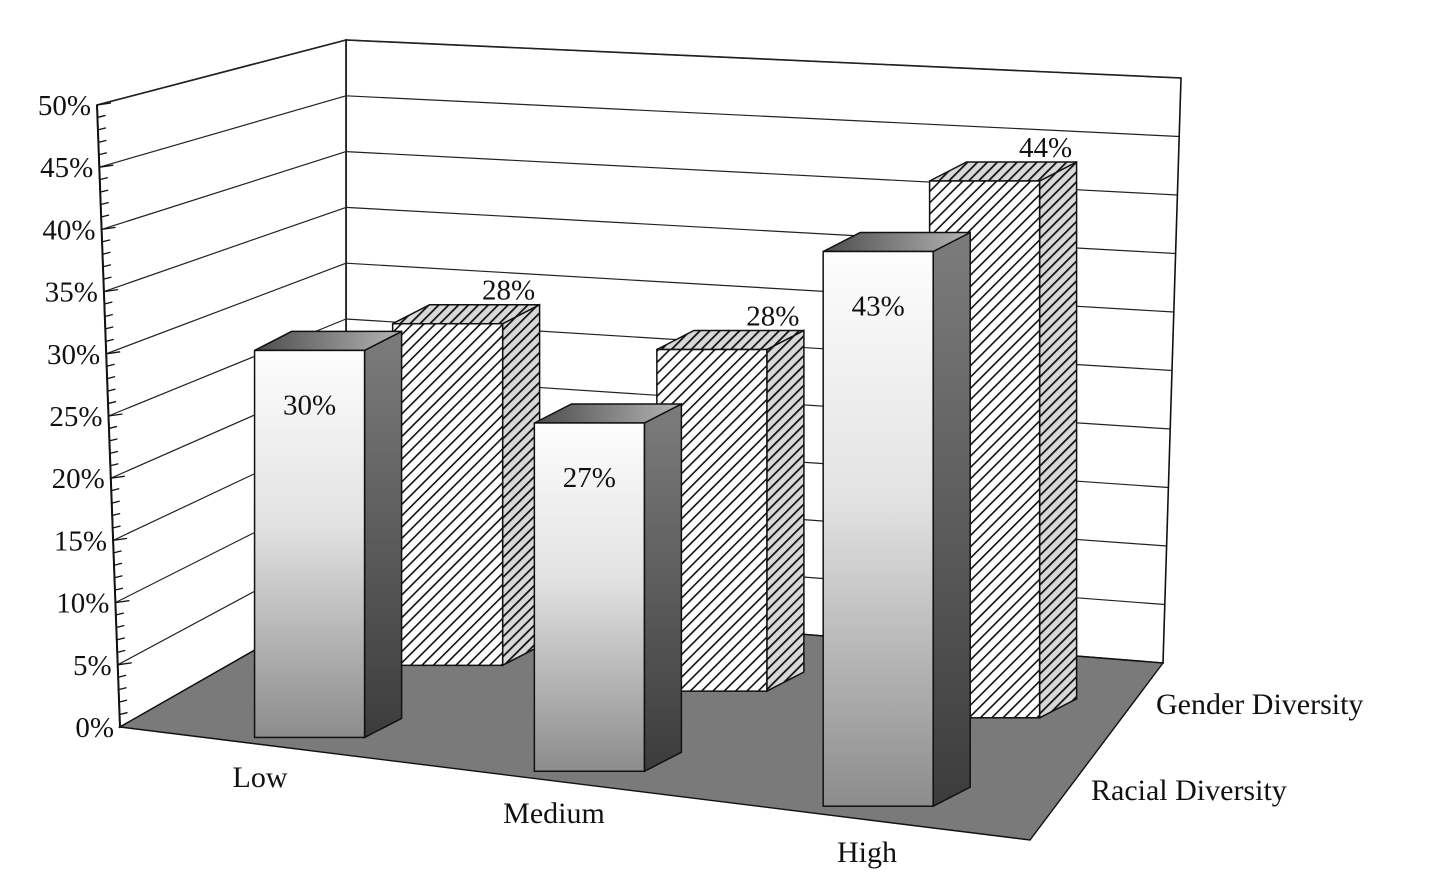 Image resolution: width=1430 pixels, height=888 pixels. Describe the element at coordinates (785, 511) in the screenshot. I see `bar-gender-diversity-medium-side` at that location.